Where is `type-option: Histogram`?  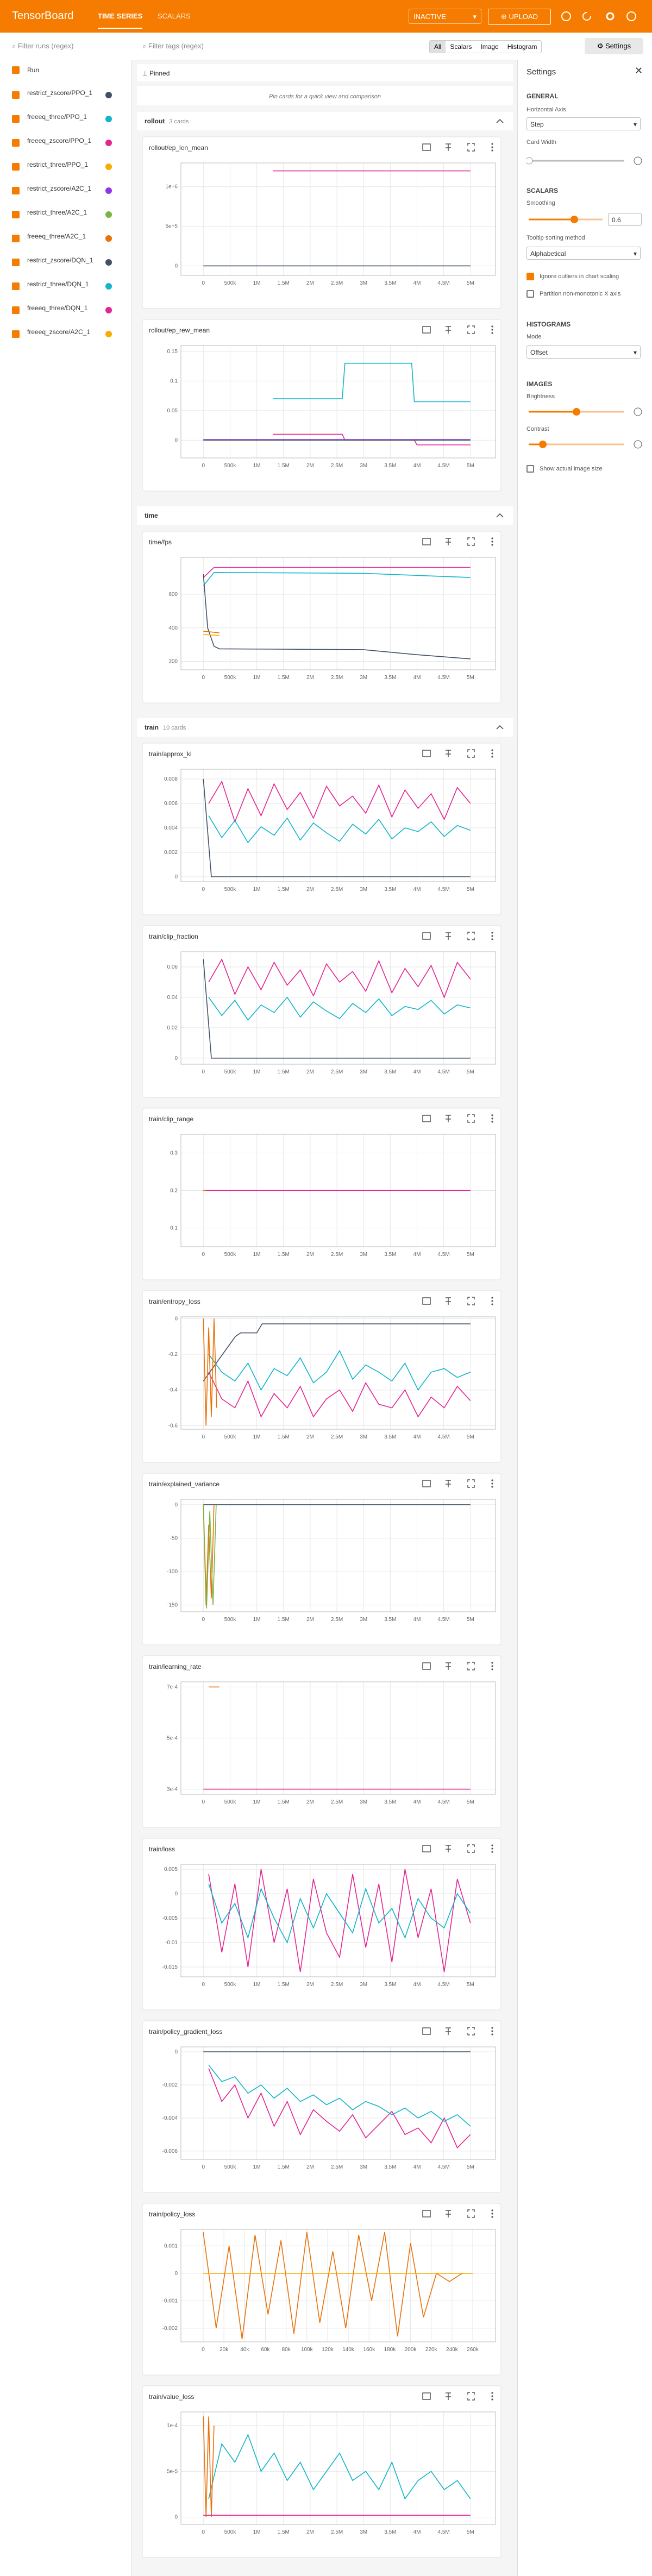
type-option: Histogram is located at coordinates (522, 47).